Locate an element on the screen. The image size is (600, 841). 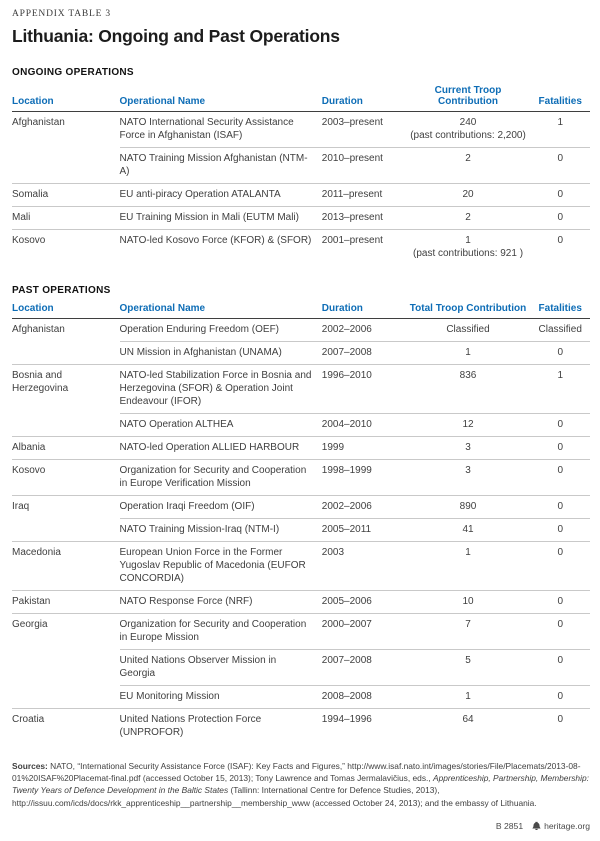
troops-past-contribution-note: (past contributions: 2,200) is located at coordinates (468, 135).